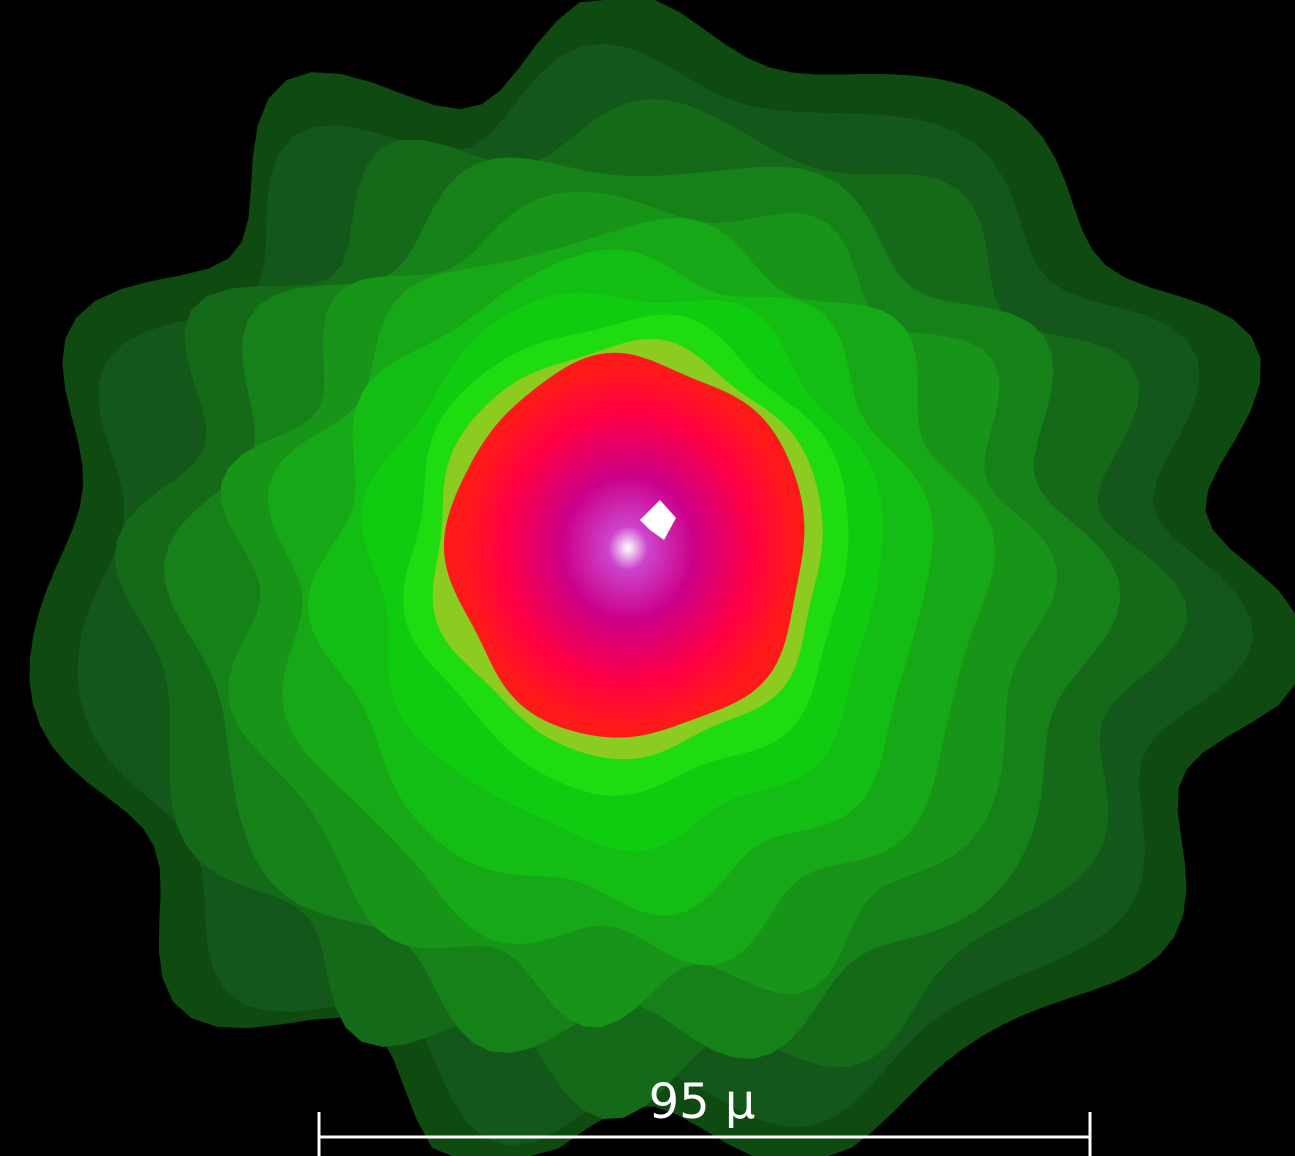  What do you see at coordinates (702, 1102) in the screenshot?
I see `scale-bar-label: 95 µ` at bounding box center [702, 1102].